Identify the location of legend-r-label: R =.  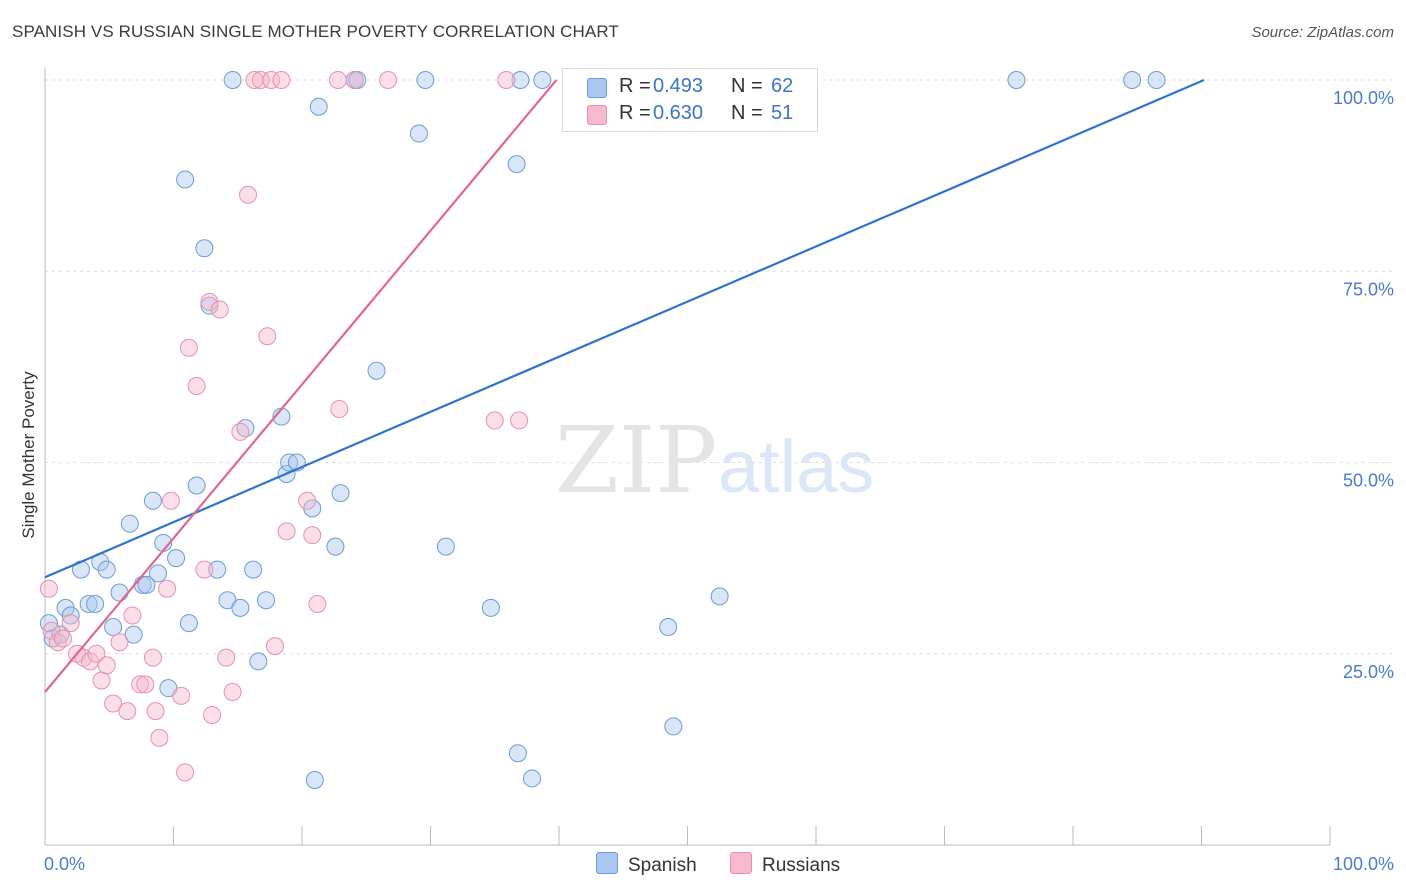
(635, 86).